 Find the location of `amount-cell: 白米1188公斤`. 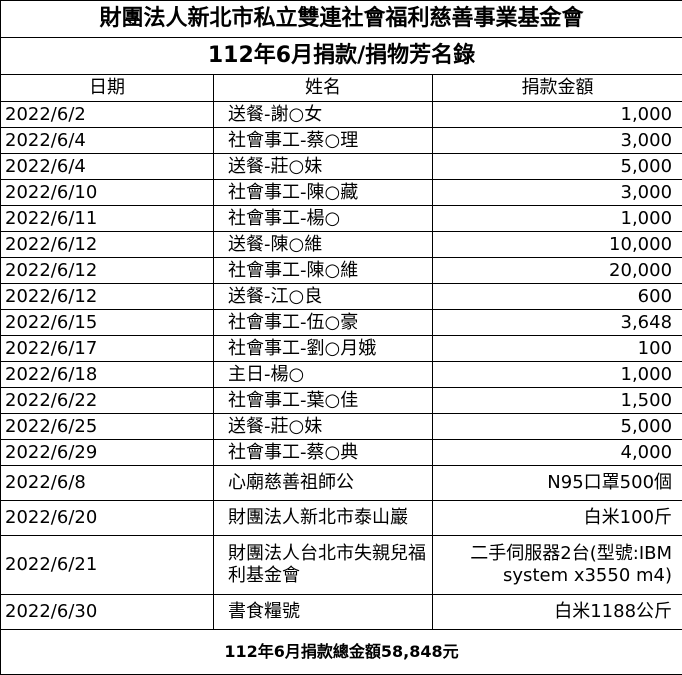

amount-cell: 白米1188公斤 is located at coordinates (557, 612).